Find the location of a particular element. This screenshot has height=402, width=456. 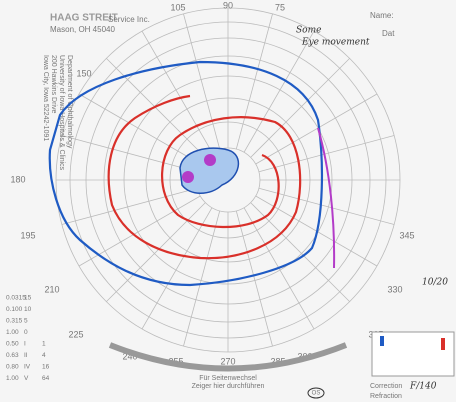

footer-text: Zeiger hier durchführen is located at coordinates (228, 386).